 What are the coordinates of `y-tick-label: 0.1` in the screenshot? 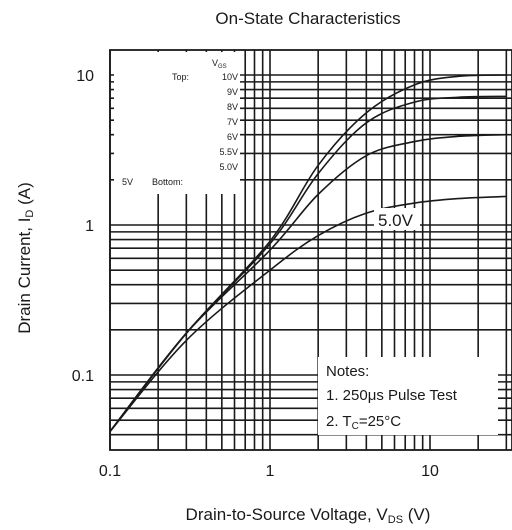 It's located at (83, 376).